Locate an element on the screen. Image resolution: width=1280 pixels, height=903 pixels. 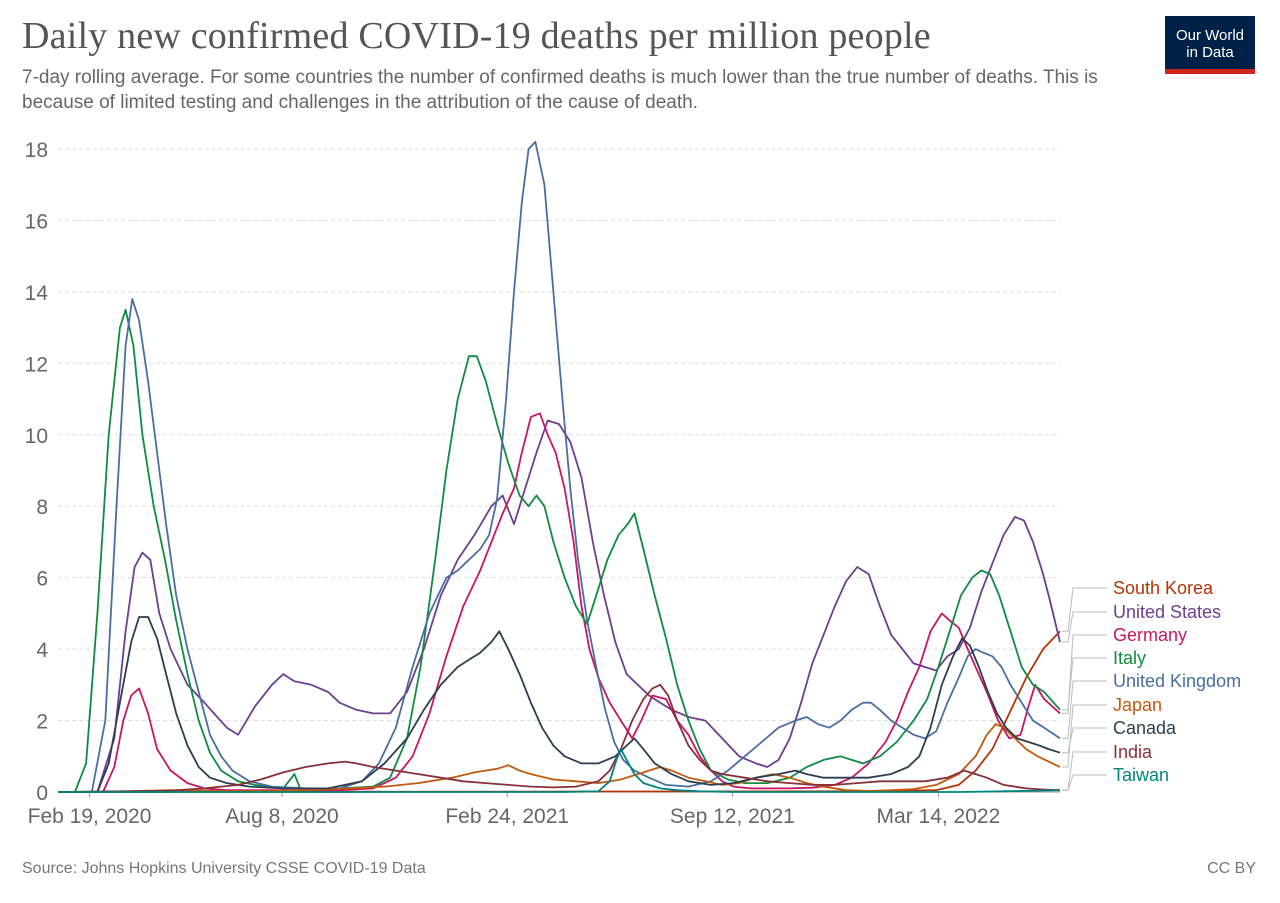
series-line-japan is located at coordinates (559, 758).